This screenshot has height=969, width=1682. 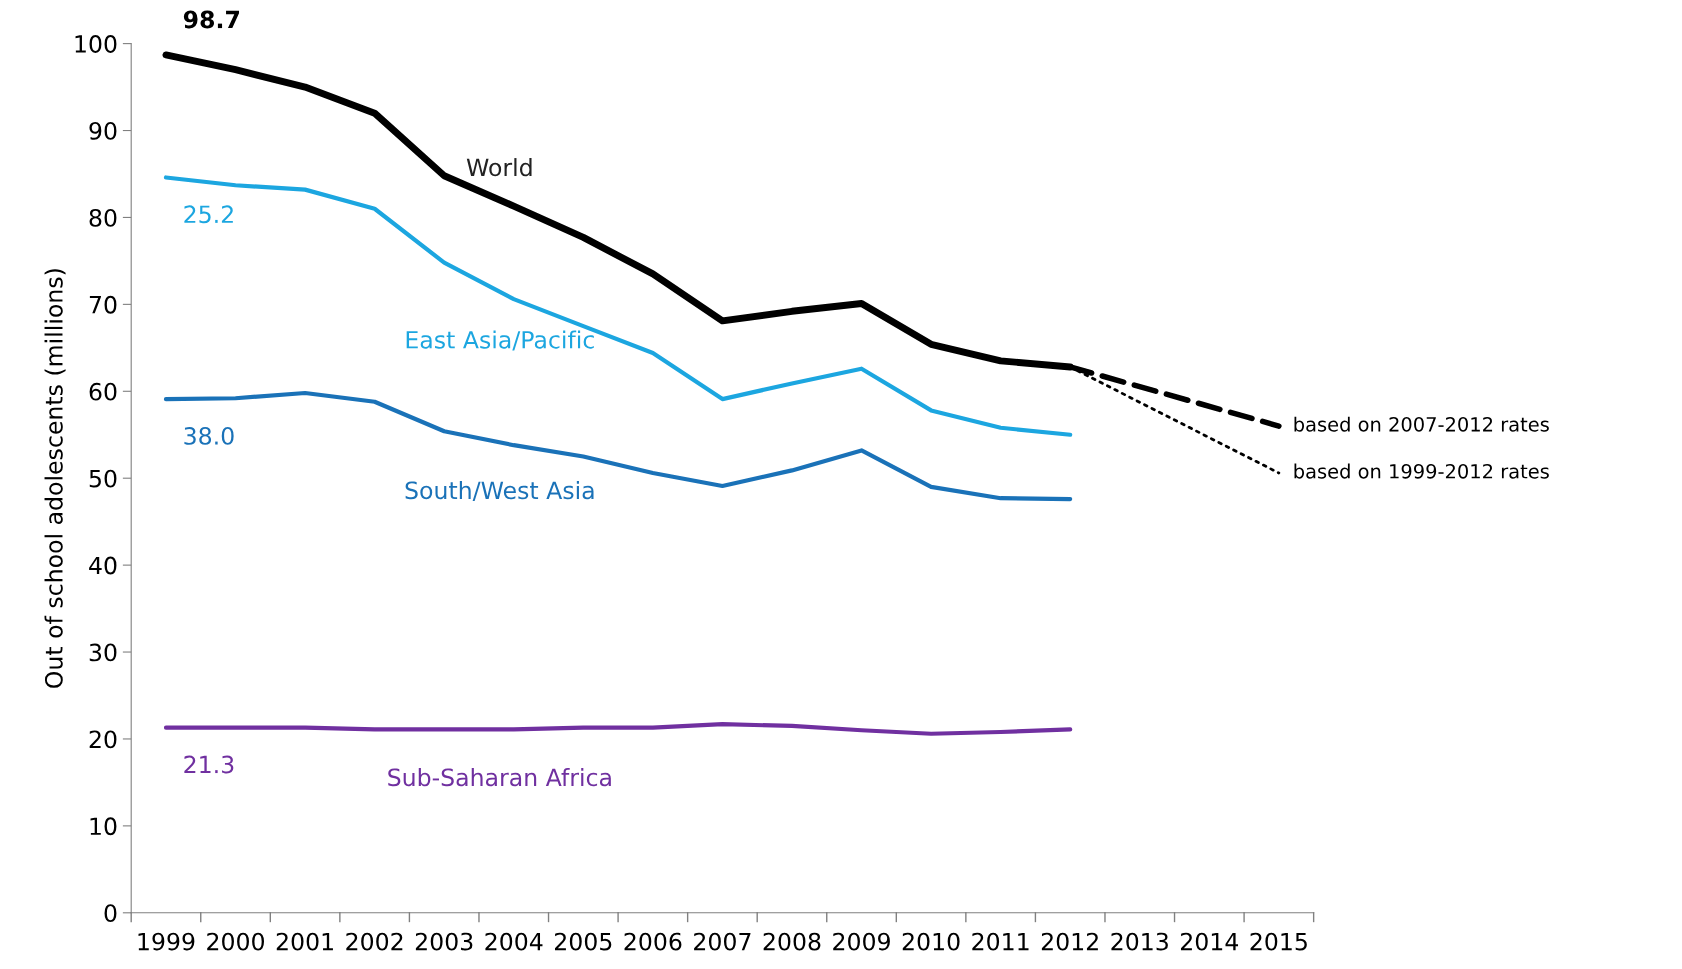 What do you see at coordinates (103, 565) in the screenshot?
I see `y-tick-label: 40` at bounding box center [103, 565].